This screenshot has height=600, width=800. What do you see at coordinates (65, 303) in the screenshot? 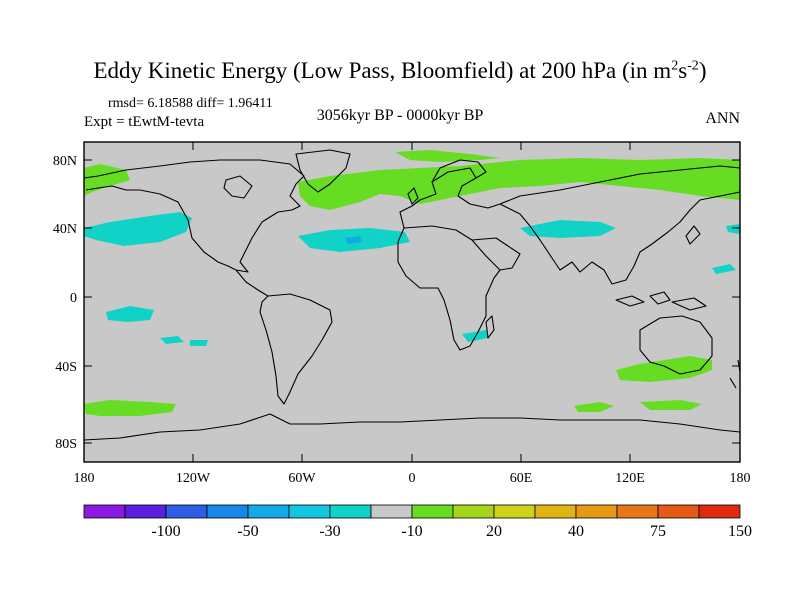
I see `lat-labels: 80N 40N 0 40S 80S` at bounding box center [65, 303].